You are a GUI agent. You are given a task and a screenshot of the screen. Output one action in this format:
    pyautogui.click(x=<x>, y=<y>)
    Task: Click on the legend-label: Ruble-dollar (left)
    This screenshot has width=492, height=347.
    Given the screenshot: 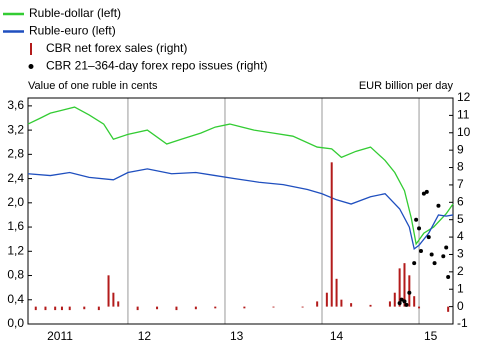 What is the action you would take?
    pyautogui.click(x=75, y=13)
    